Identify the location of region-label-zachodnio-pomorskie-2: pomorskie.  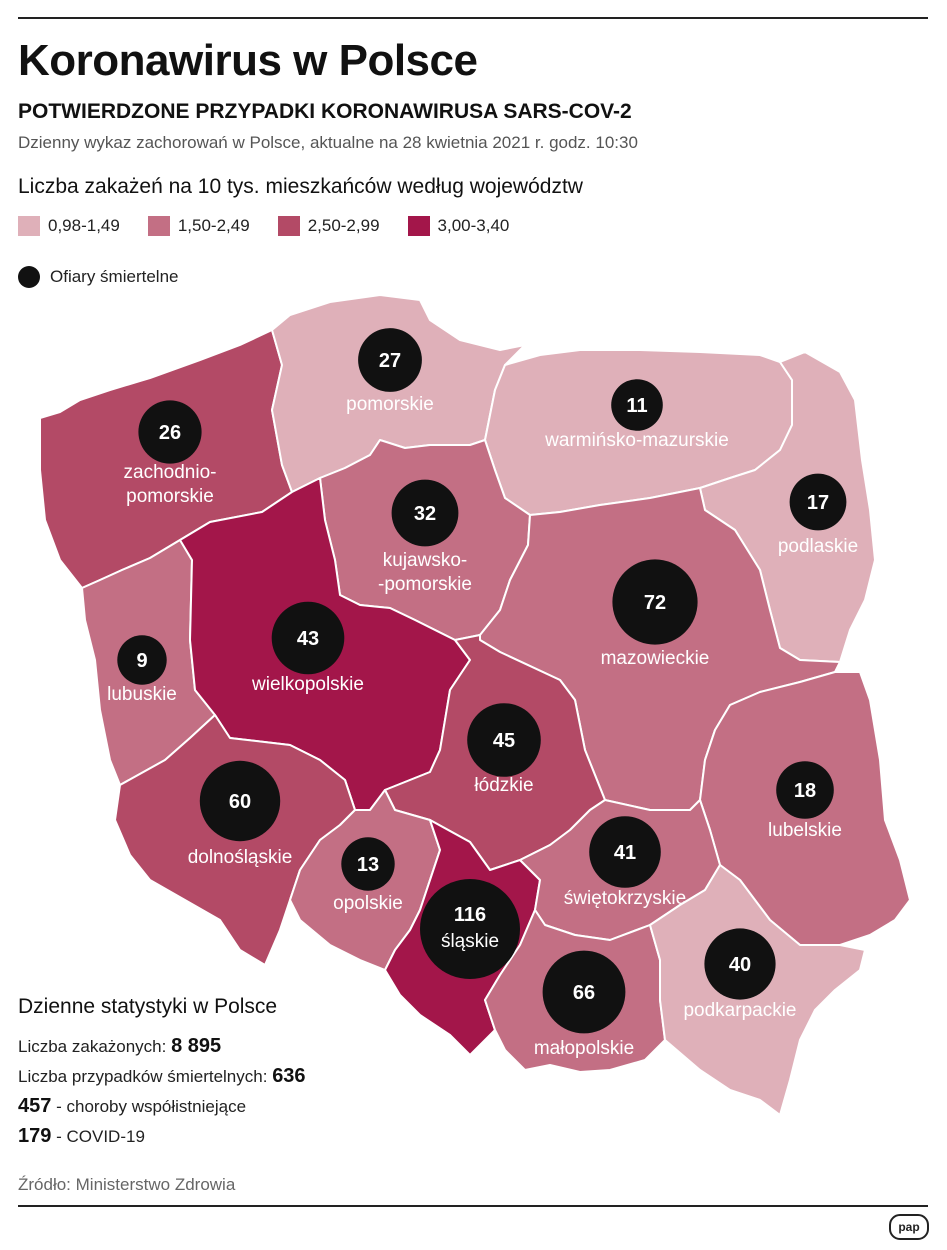
(170, 496).